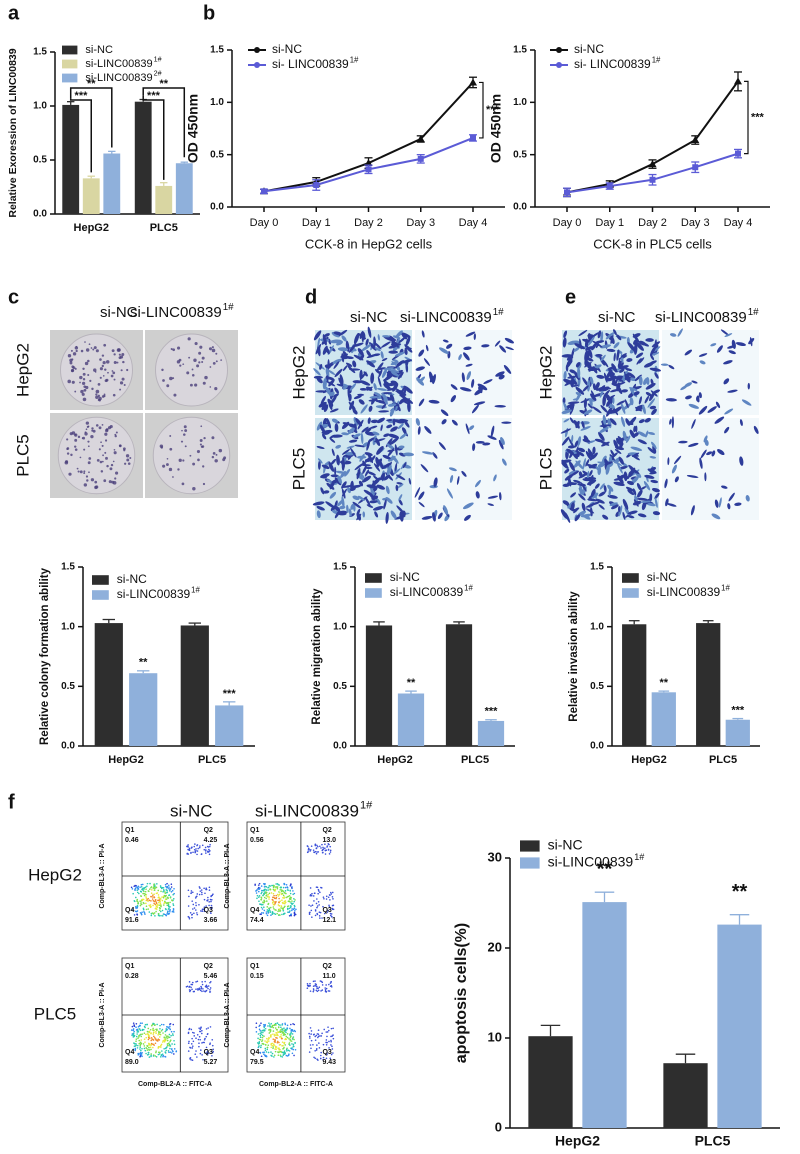  I want to click on legend-label: si-NC, so click(405, 577).